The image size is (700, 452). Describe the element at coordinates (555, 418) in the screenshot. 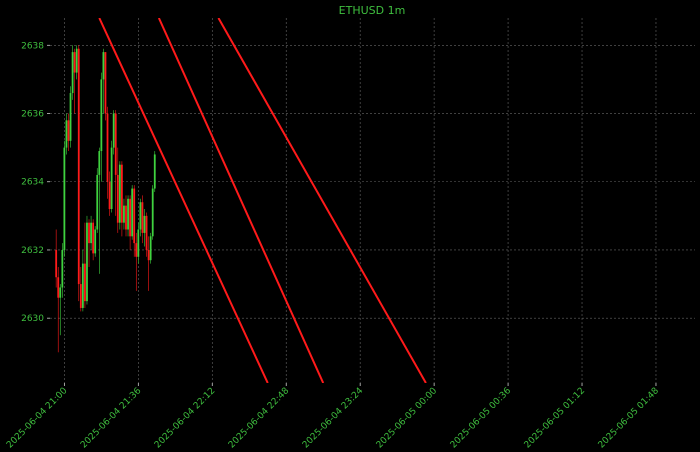

I see `x-tick-label: 2025-06-05 01:12` at that location.